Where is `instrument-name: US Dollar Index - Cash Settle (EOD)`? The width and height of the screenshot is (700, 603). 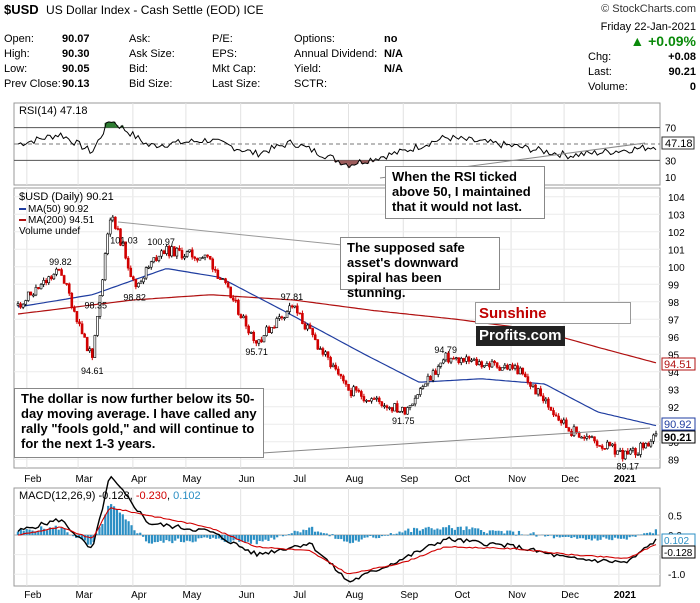 instrument-name: US Dollar Index - Cash Settle (EOD) is located at coordinates (143, 10).